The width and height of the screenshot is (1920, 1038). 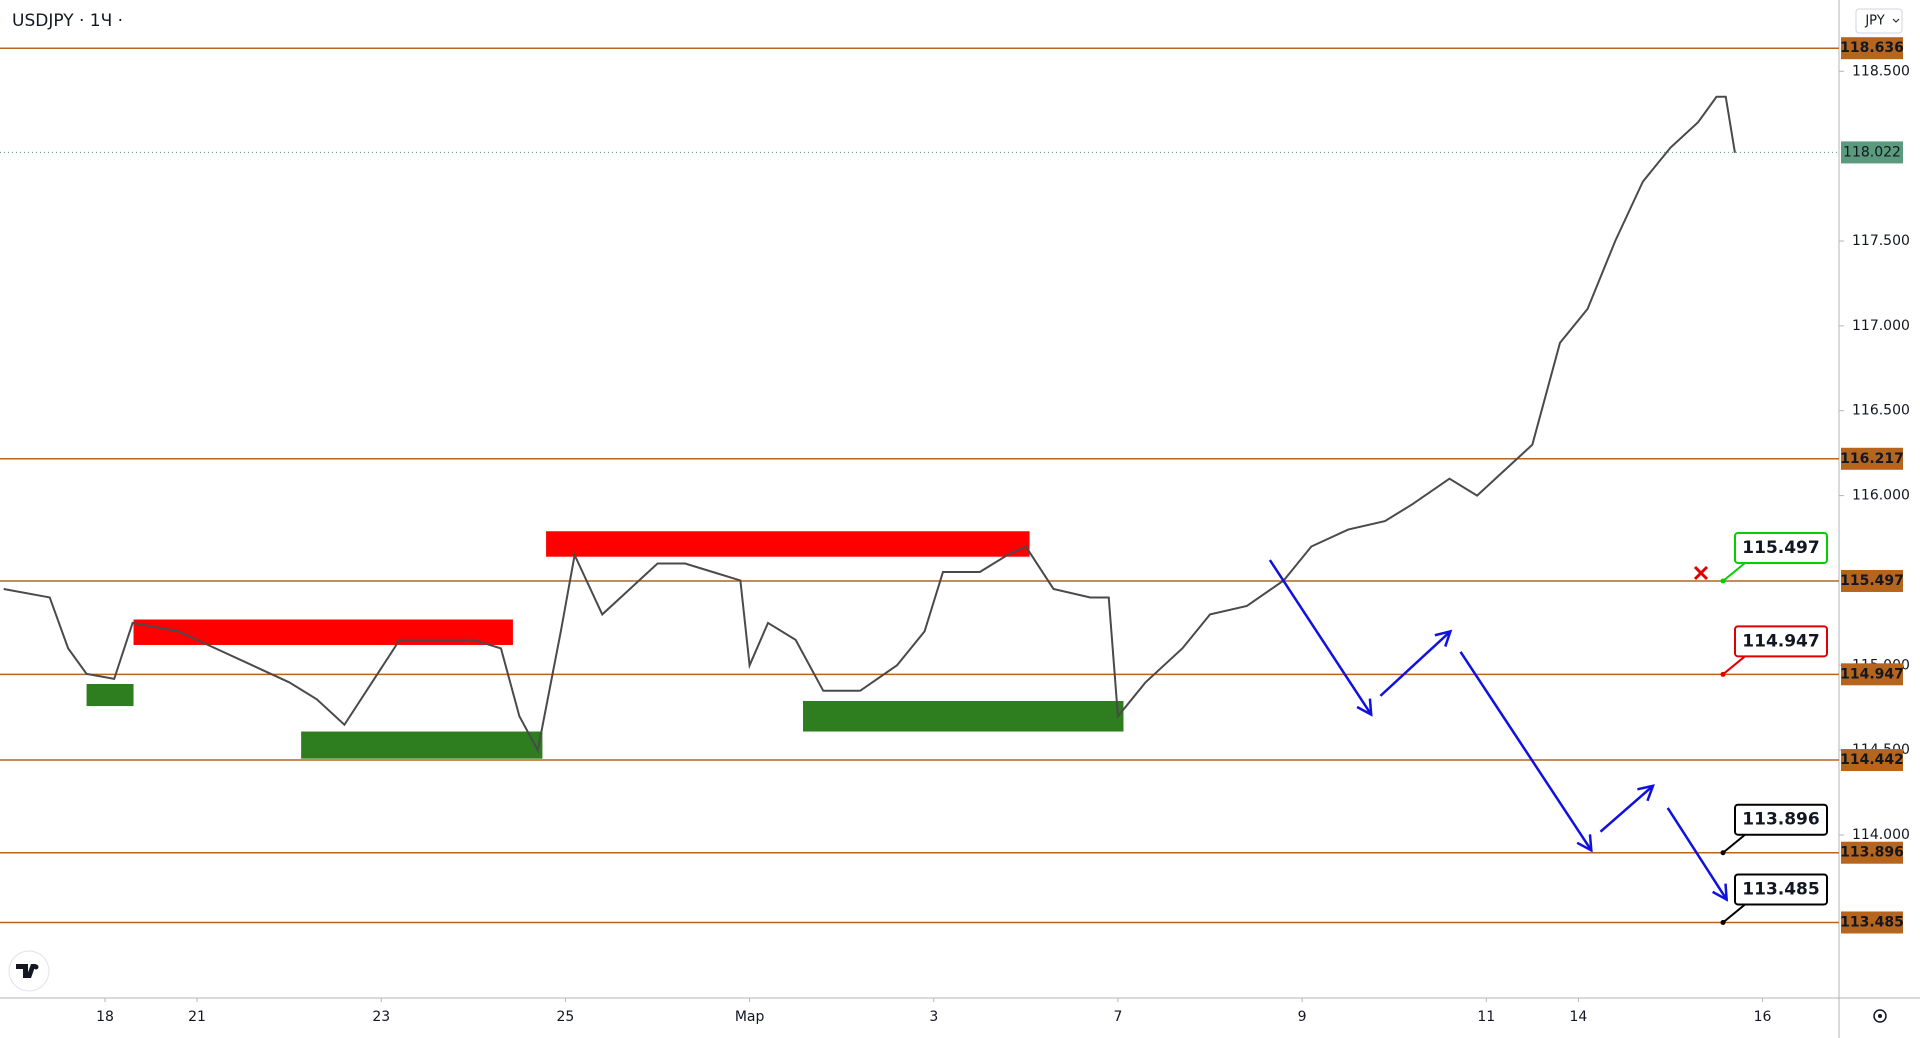 I want to click on x-tick-label: 18, so click(x=105, y=1017).